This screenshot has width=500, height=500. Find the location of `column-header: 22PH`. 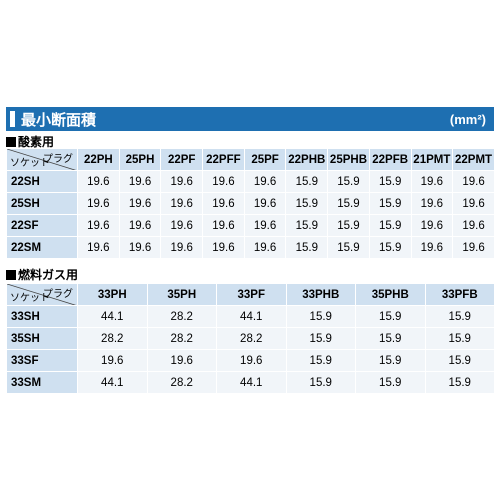

column-header: 22PH is located at coordinates (98, 159).